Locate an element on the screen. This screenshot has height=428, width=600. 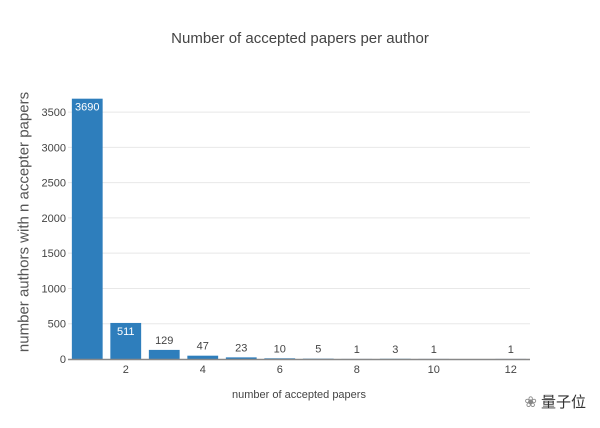
data-label: 3 is located at coordinates (395, 350).